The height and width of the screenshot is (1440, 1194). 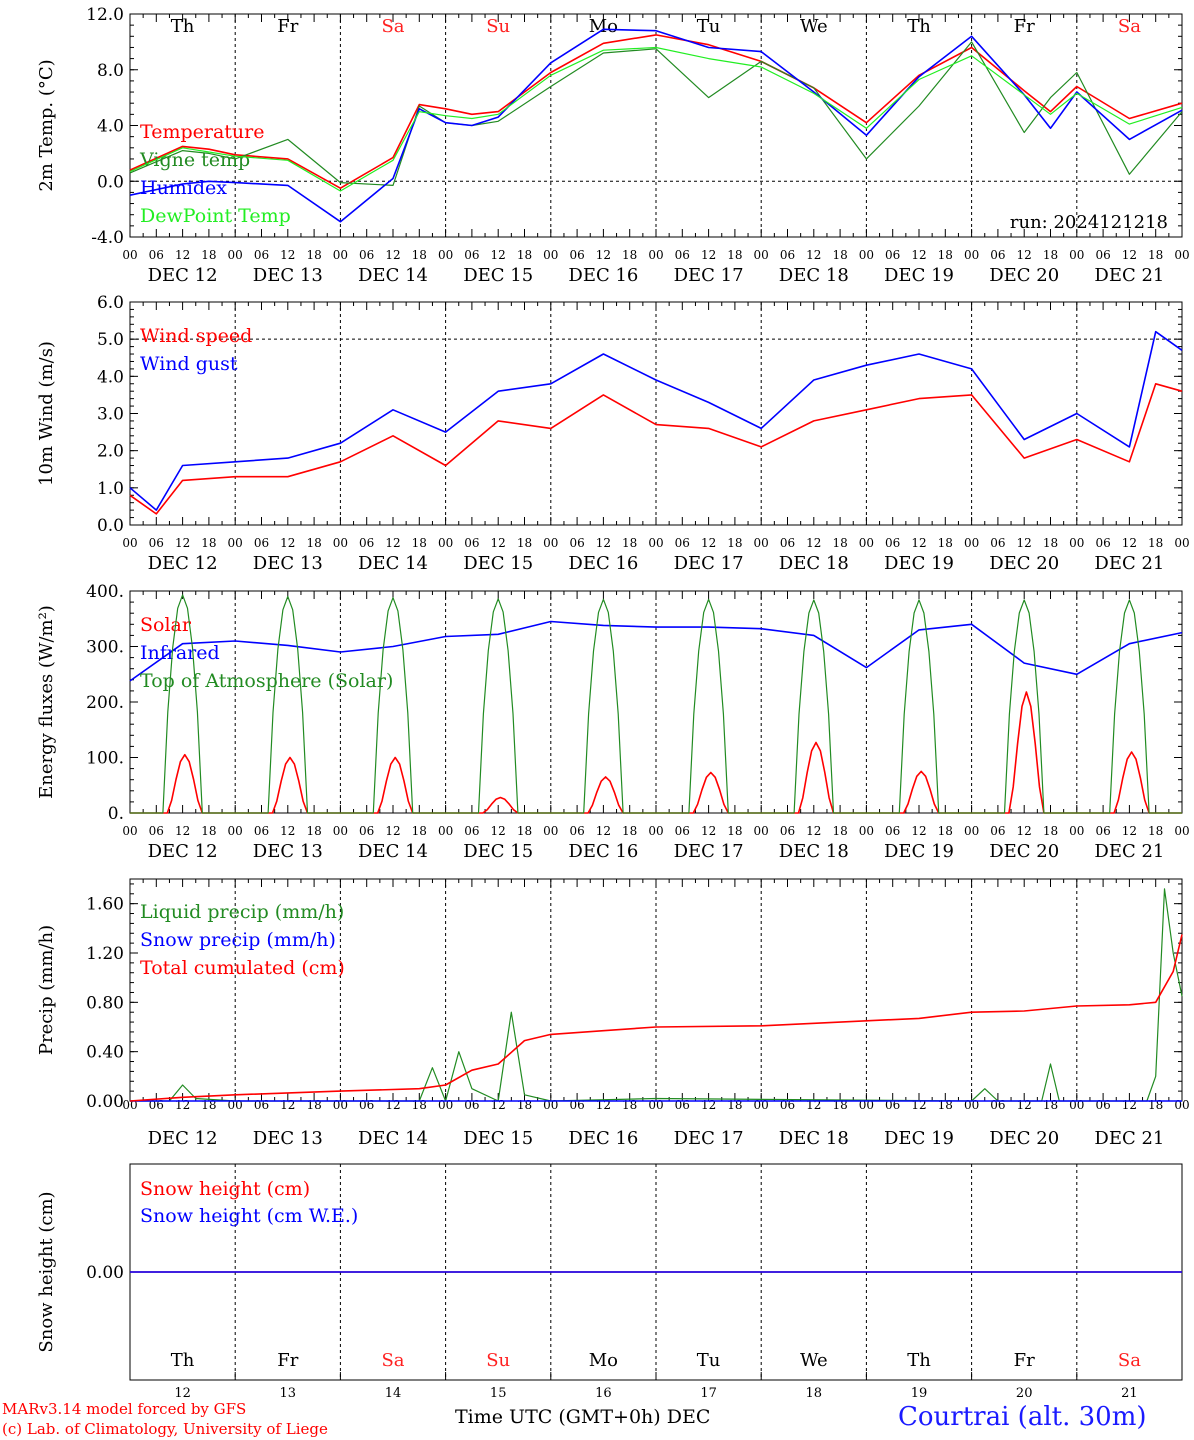 I want to click on time-axis-label: Time UTC (GMT+0h) DEC, so click(x=583, y=1417).